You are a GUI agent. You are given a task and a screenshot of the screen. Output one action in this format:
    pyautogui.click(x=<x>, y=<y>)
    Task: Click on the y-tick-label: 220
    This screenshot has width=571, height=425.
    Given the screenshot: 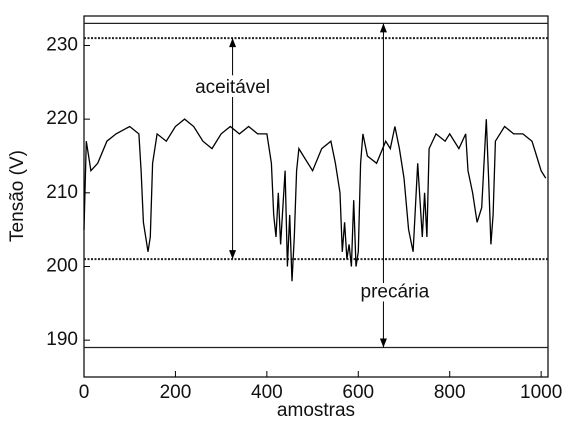 What is the action you would take?
    pyautogui.click(x=62, y=118)
    